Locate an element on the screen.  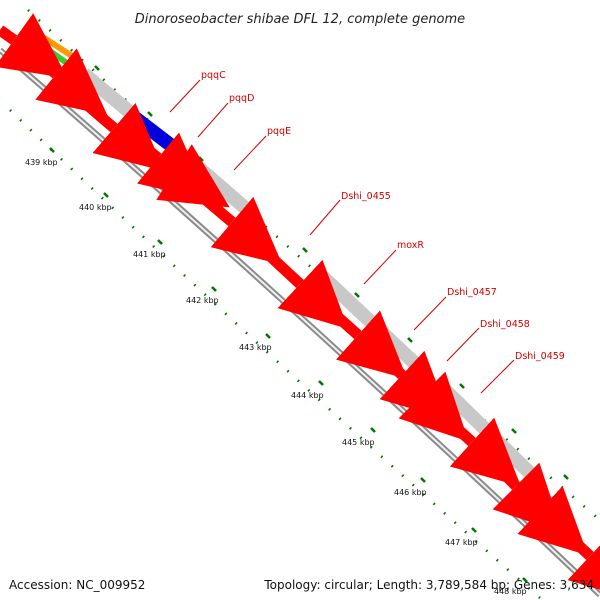
tick-label: 439 kbp is located at coordinates (41, 162).